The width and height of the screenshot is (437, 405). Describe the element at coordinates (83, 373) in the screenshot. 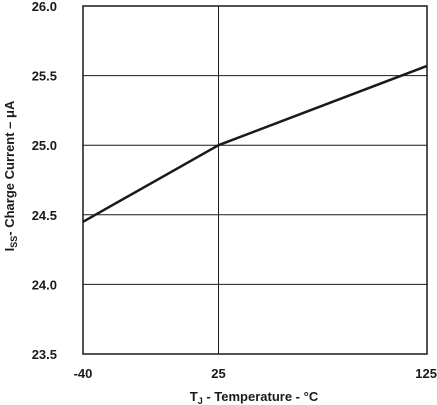

I see `x-tick-label: -40` at that location.